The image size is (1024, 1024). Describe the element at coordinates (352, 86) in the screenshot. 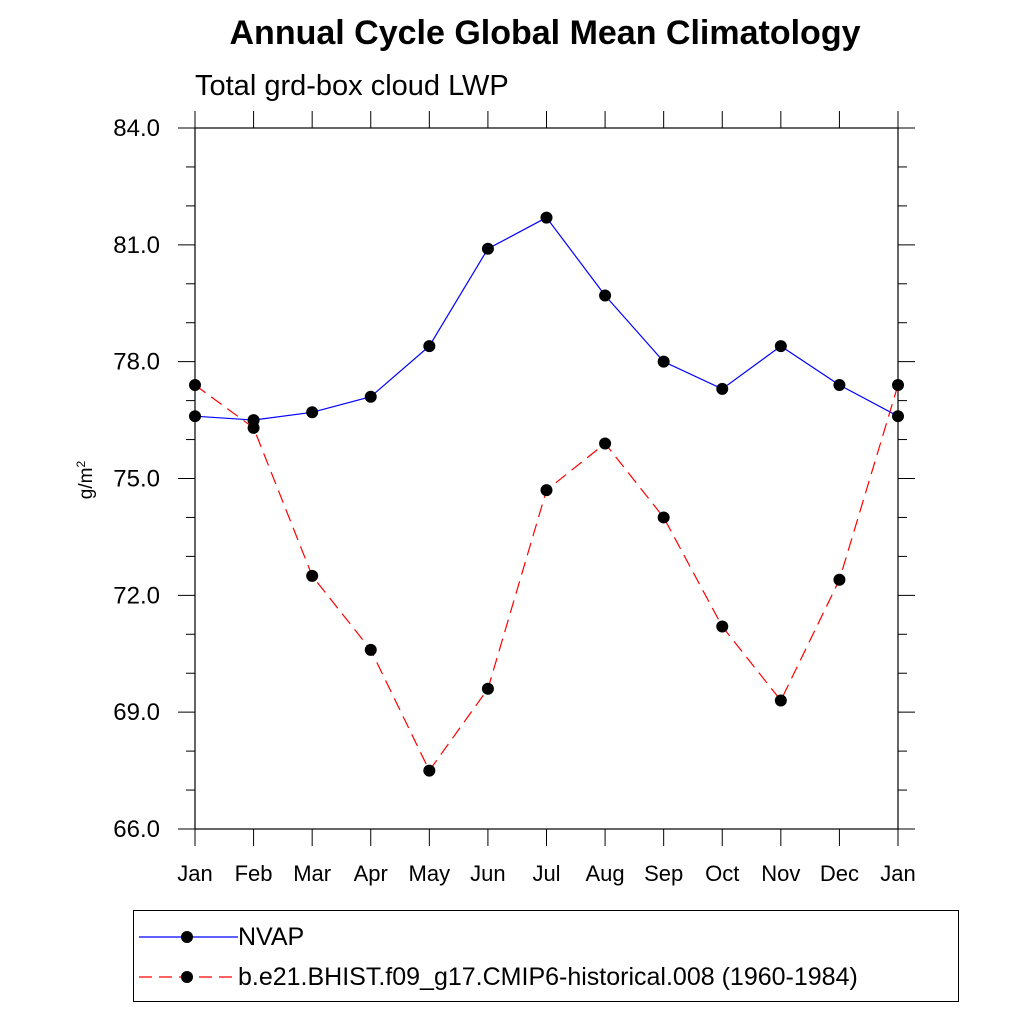

I see `chart-subtitle: Total grd-box cloud LWP` at that location.